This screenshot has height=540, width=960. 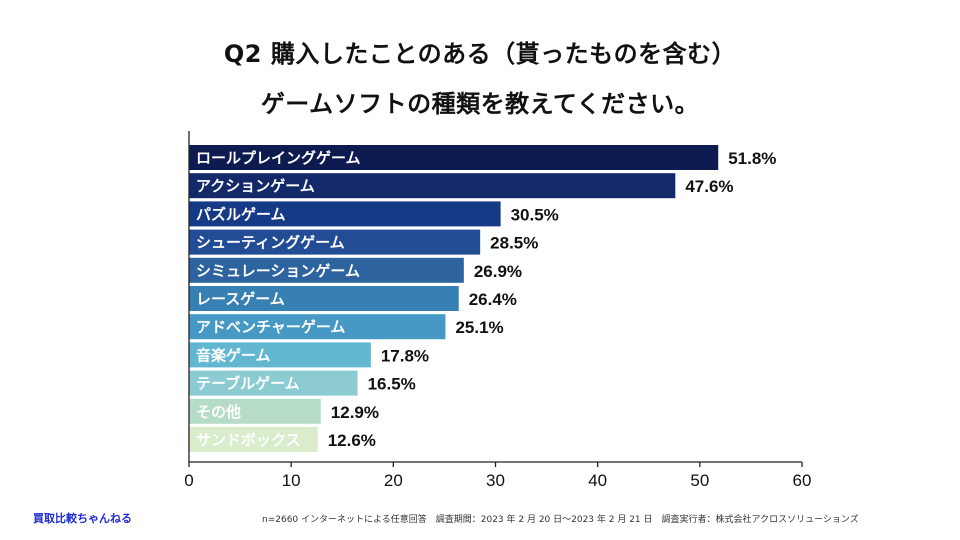 What do you see at coordinates (802, 480) in the screenshot?
I see `x-tick-label: 60` at bounding box center [802, 480].